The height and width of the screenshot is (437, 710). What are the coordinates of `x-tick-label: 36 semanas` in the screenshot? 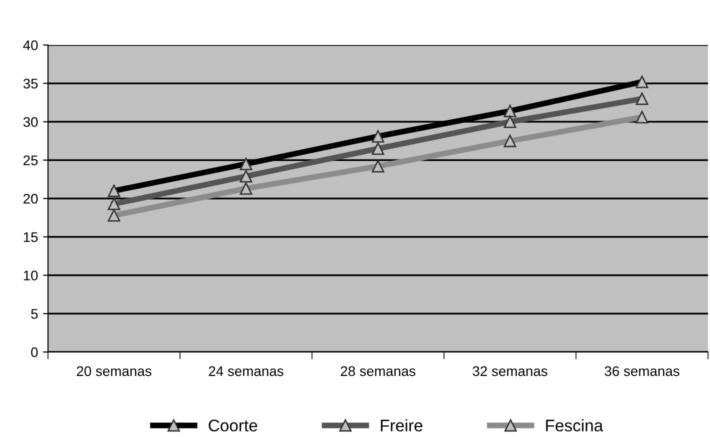 It's located at (642, 371).